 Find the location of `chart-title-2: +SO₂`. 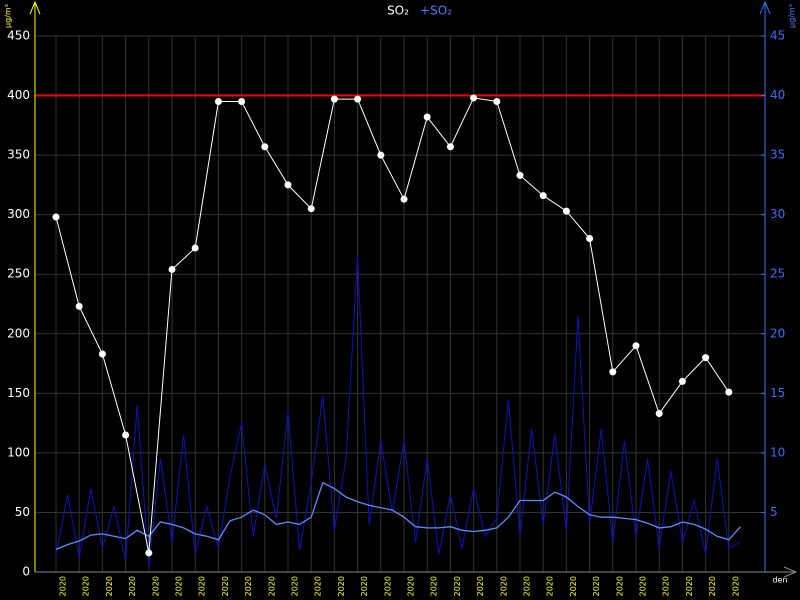

chart-title-2: +SO₂ is located at coordinates (436, 11).